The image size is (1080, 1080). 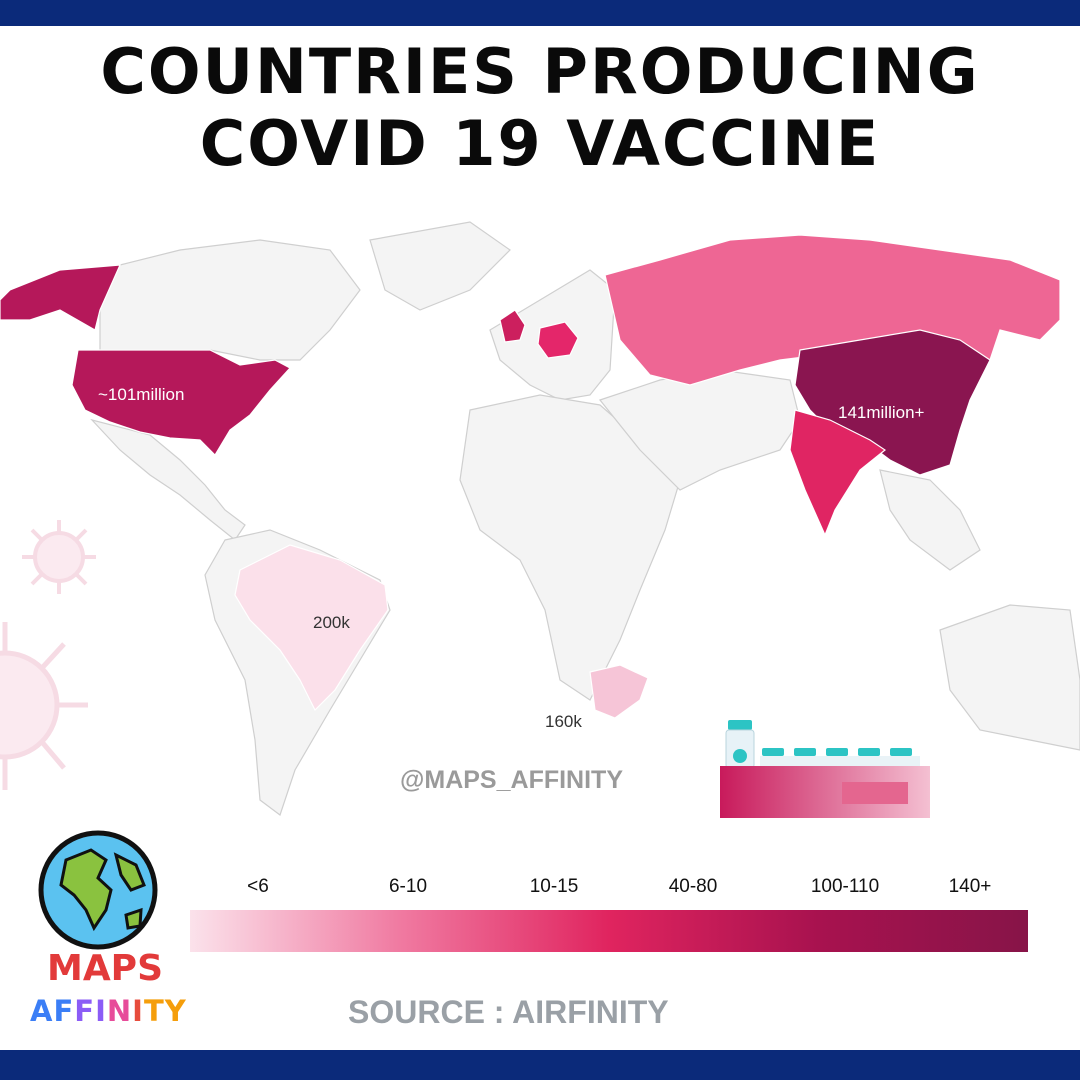 I want to click on logo-letter: N, so click(x=119, y=1011).